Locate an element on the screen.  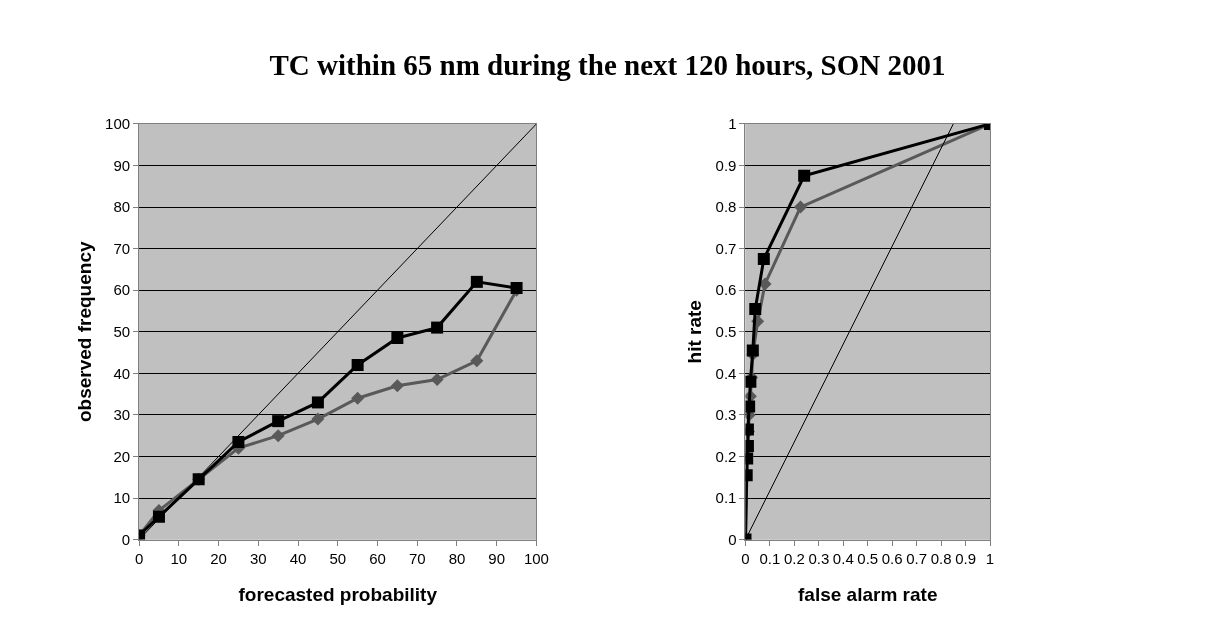
y-tick-label: 1 is located at coordinates (732, 124).